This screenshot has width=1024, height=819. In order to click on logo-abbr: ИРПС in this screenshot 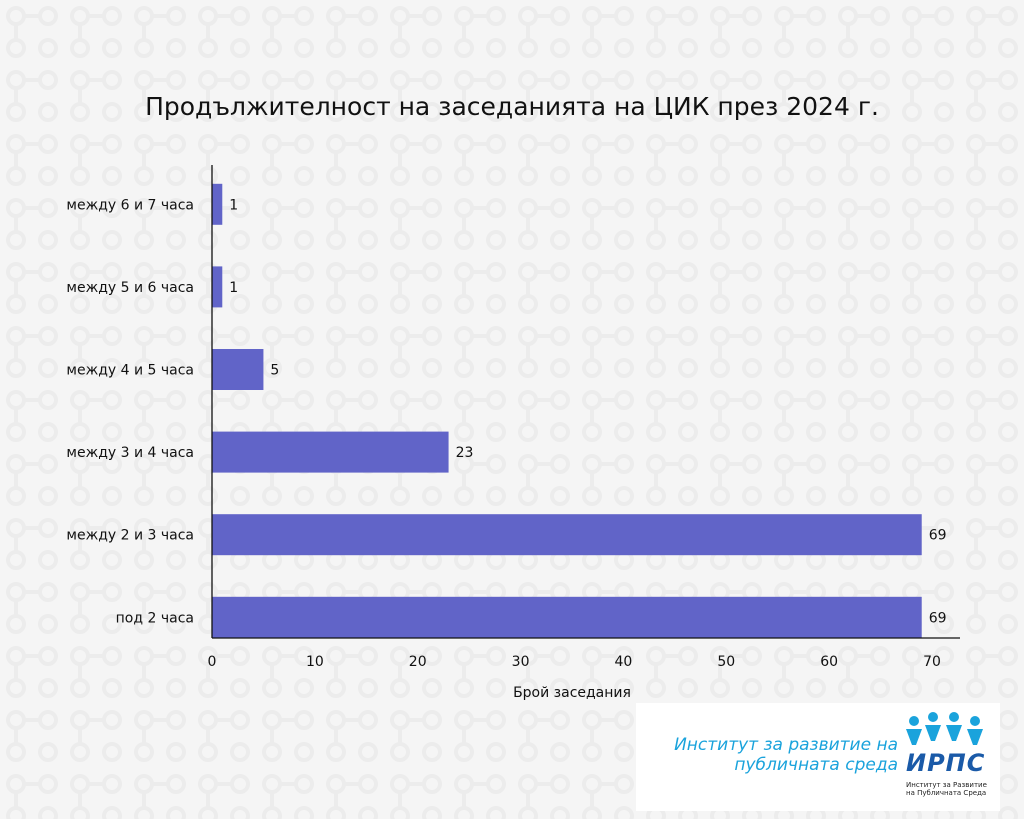, I will do `click(946, 763)`.